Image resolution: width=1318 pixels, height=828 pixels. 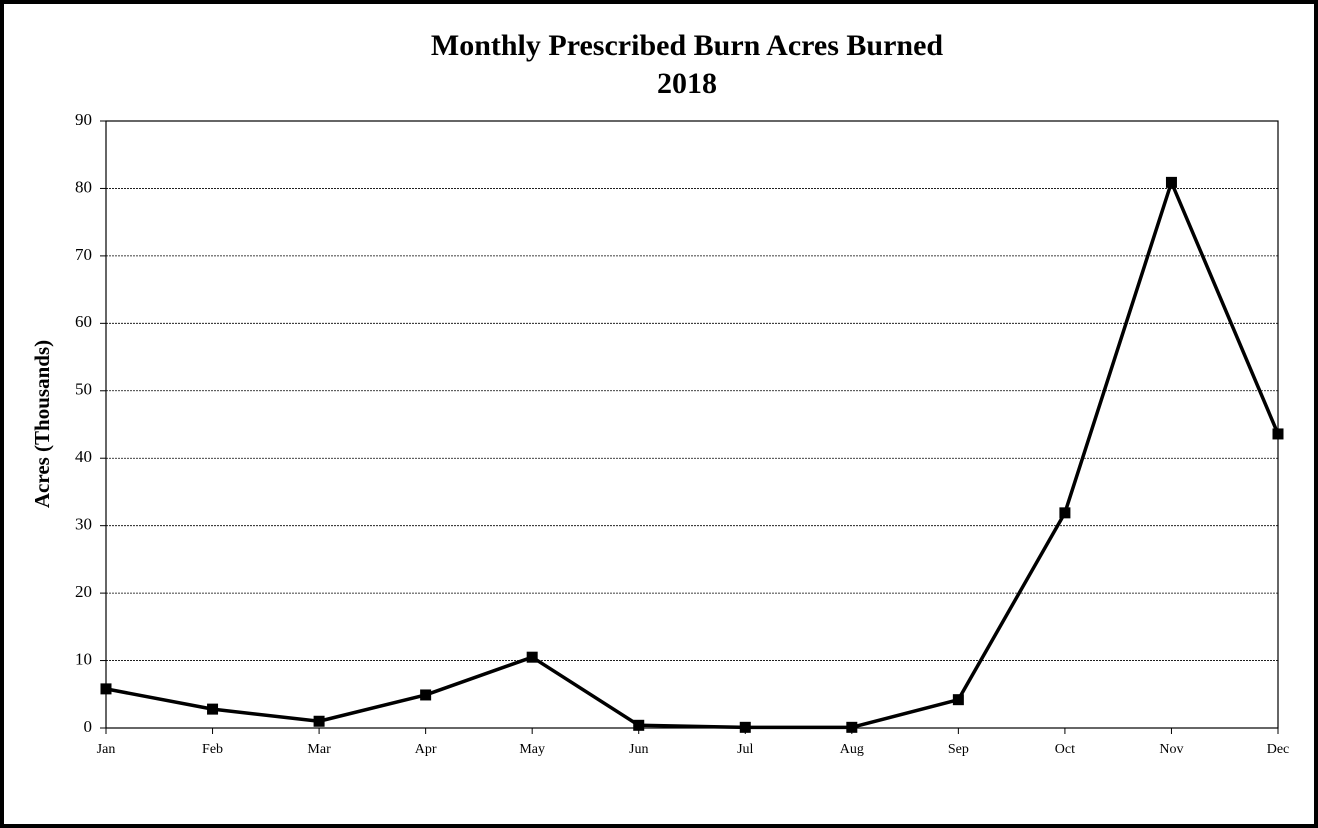 What do you see at coordinates (532, 749) in the screenshot?
I see `x-tick-label: May` at bounding box center [532, 749].